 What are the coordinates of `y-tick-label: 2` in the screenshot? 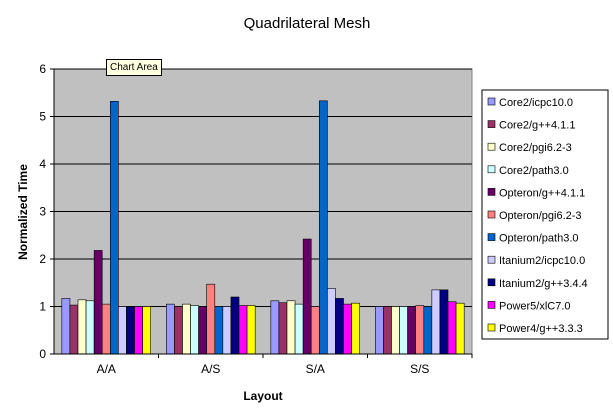 It's located at (42, 259).